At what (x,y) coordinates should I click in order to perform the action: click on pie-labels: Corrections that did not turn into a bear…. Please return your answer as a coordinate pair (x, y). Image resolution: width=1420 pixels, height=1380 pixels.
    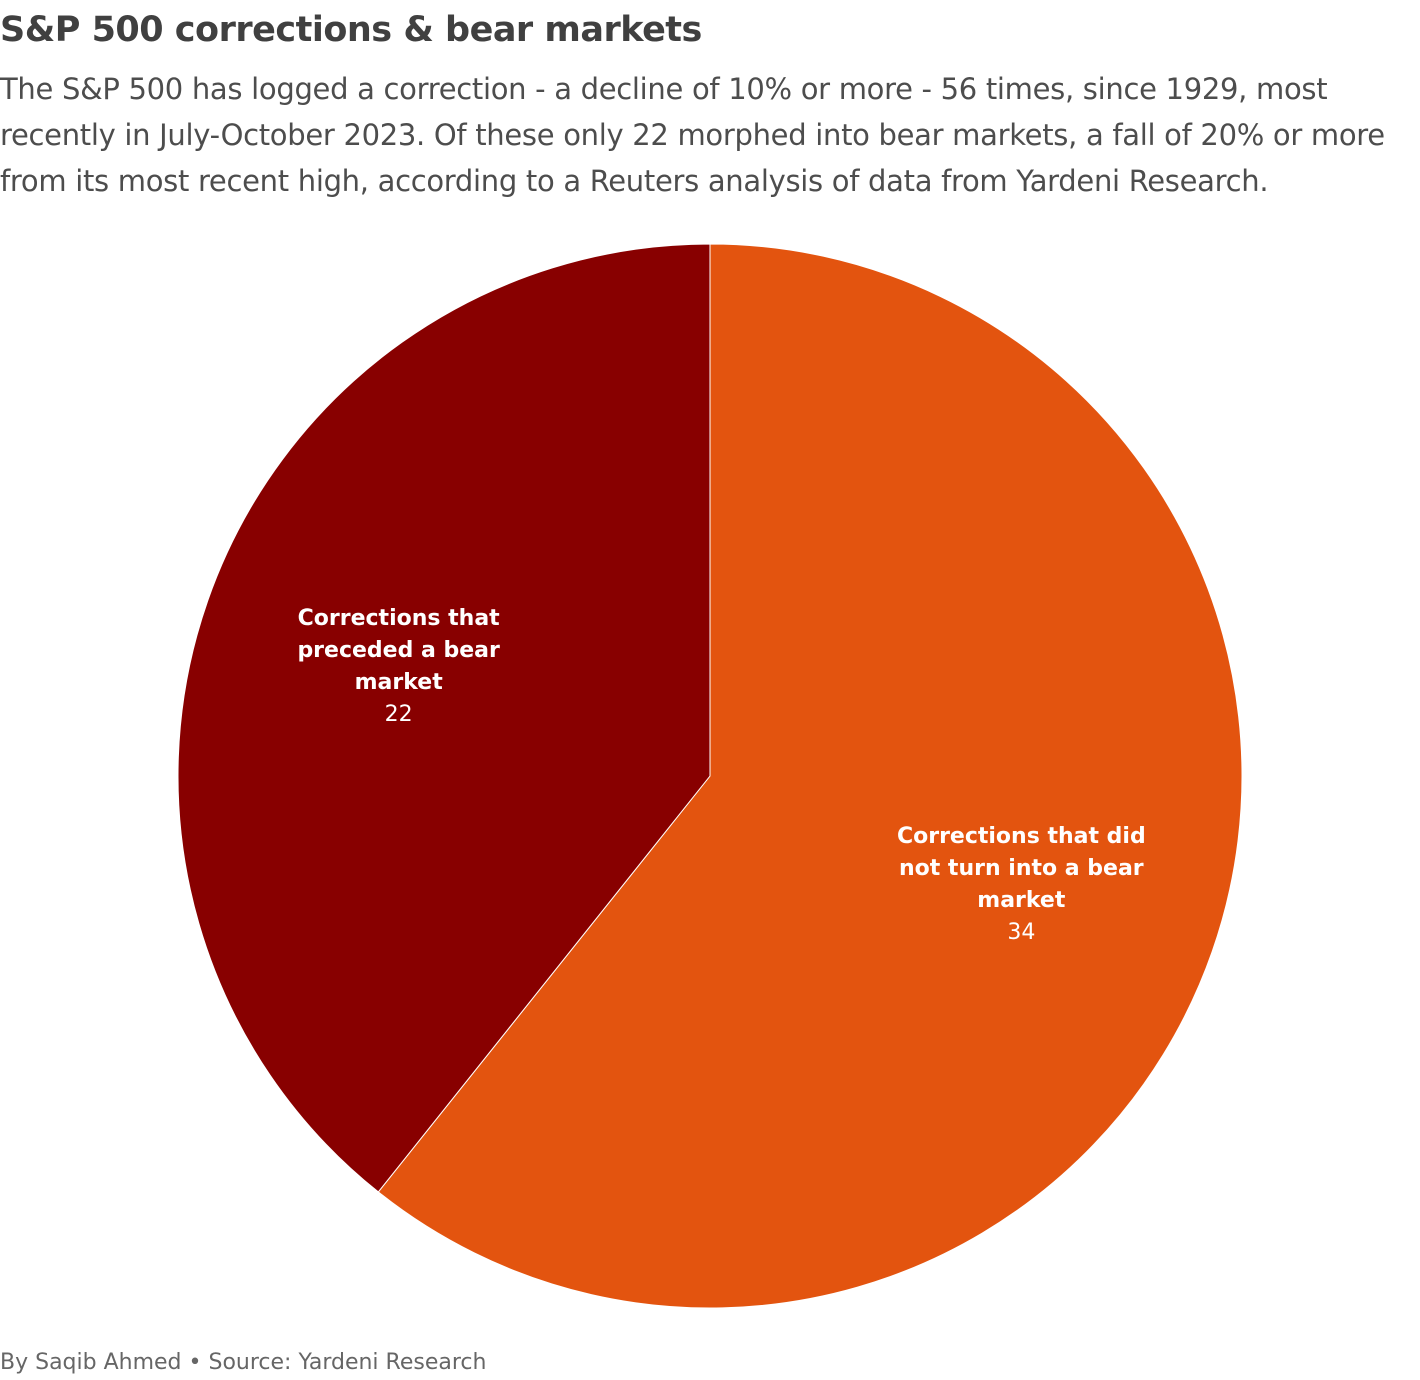
    Looking at the image, I should click on (721, 775).